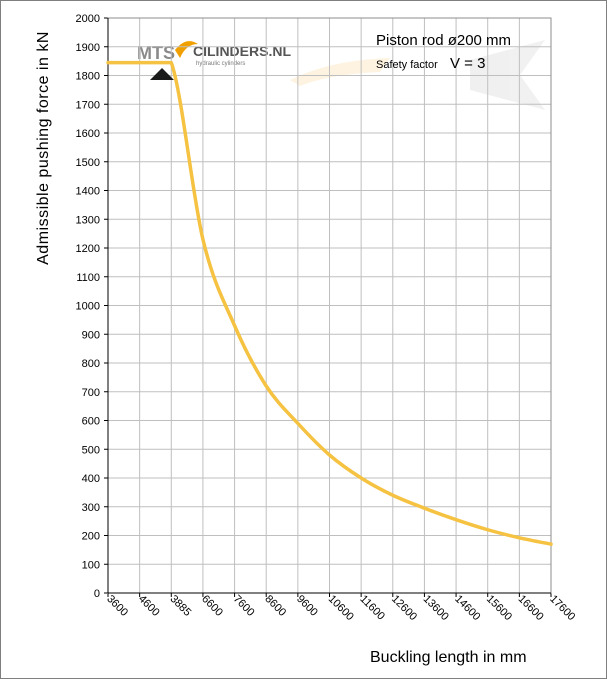 The image size is (607, 679). I want to click on y-tick-label: 700, so click(91, 393).